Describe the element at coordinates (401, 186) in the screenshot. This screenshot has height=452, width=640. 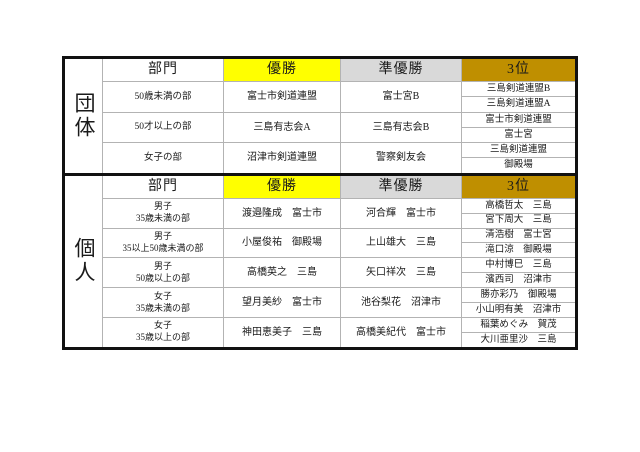
I see `individual-column-header-runner-up: 準優勝` at that location.